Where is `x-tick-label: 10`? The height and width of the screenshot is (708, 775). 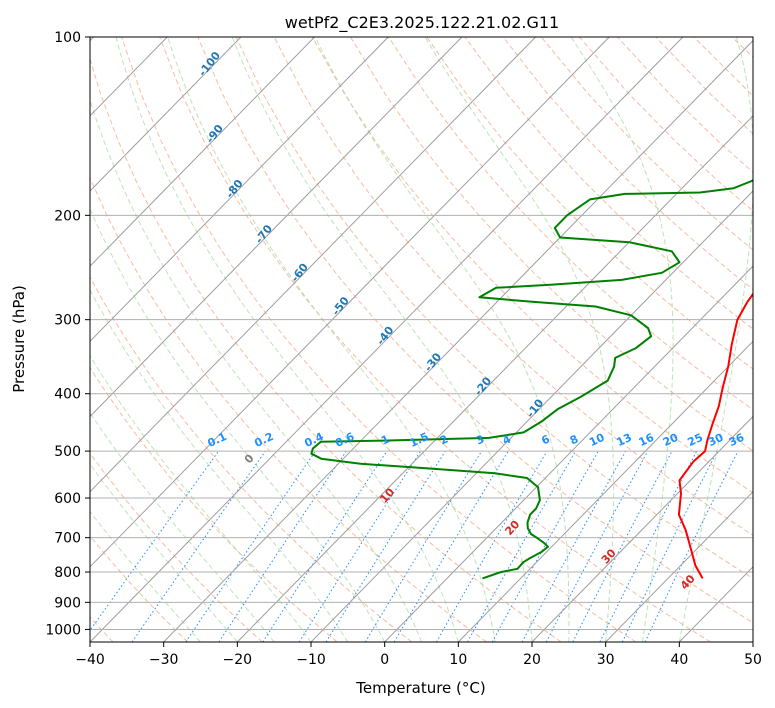
x-tick-label: 10 is located at coordinates (458, 660).